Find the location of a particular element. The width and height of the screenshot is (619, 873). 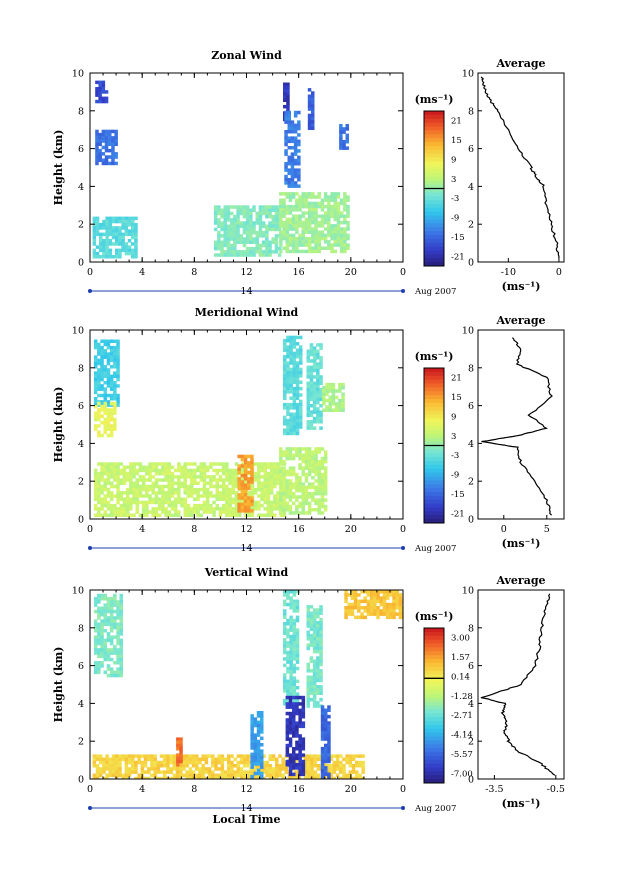

colorbar-frame is located at coordinates (434, 705).